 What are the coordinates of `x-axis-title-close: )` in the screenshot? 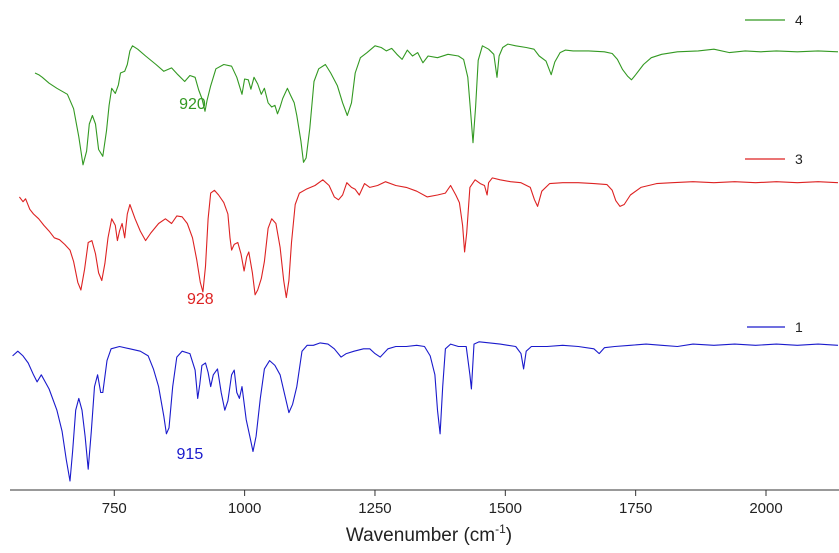 It's located at (509, 535).